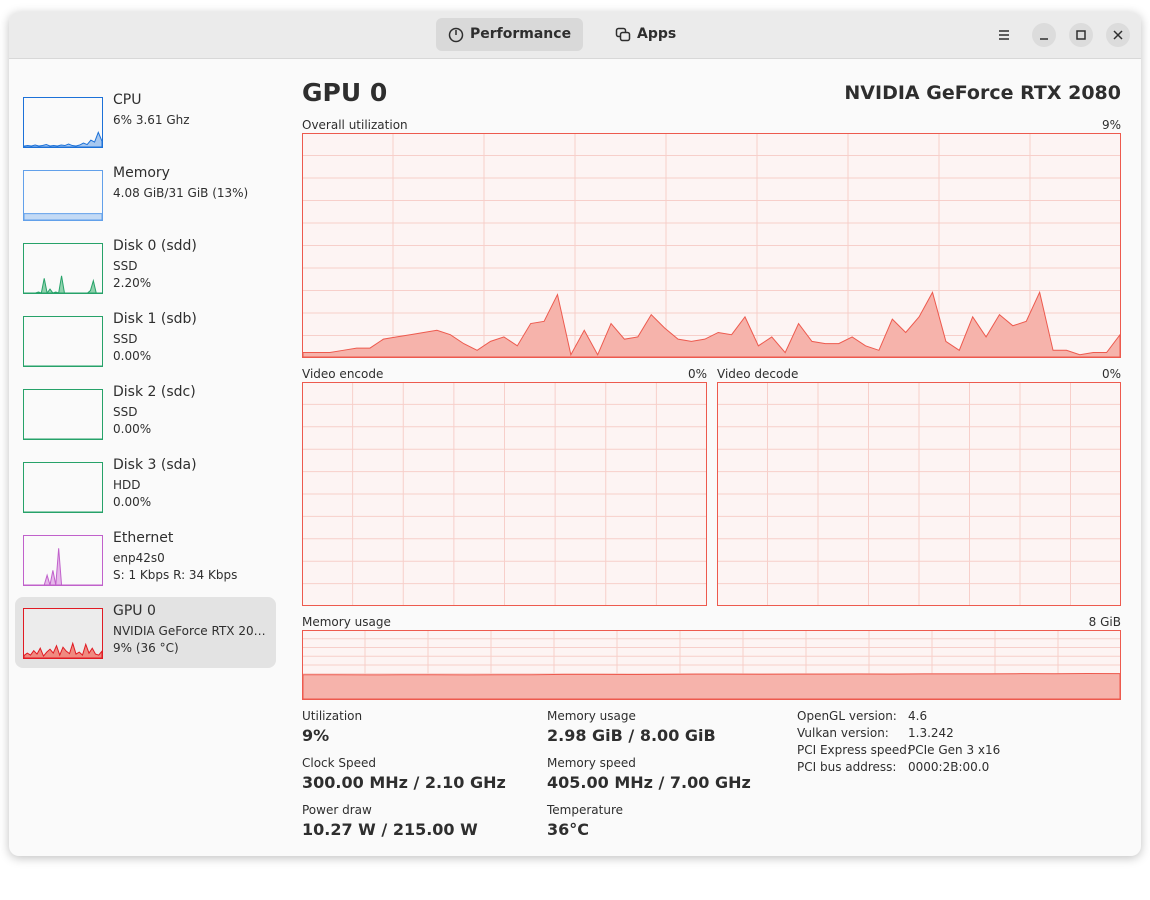 The image size is (1150, 900). I want to click on graph-value: 8 GiB, so click(1104, 622).